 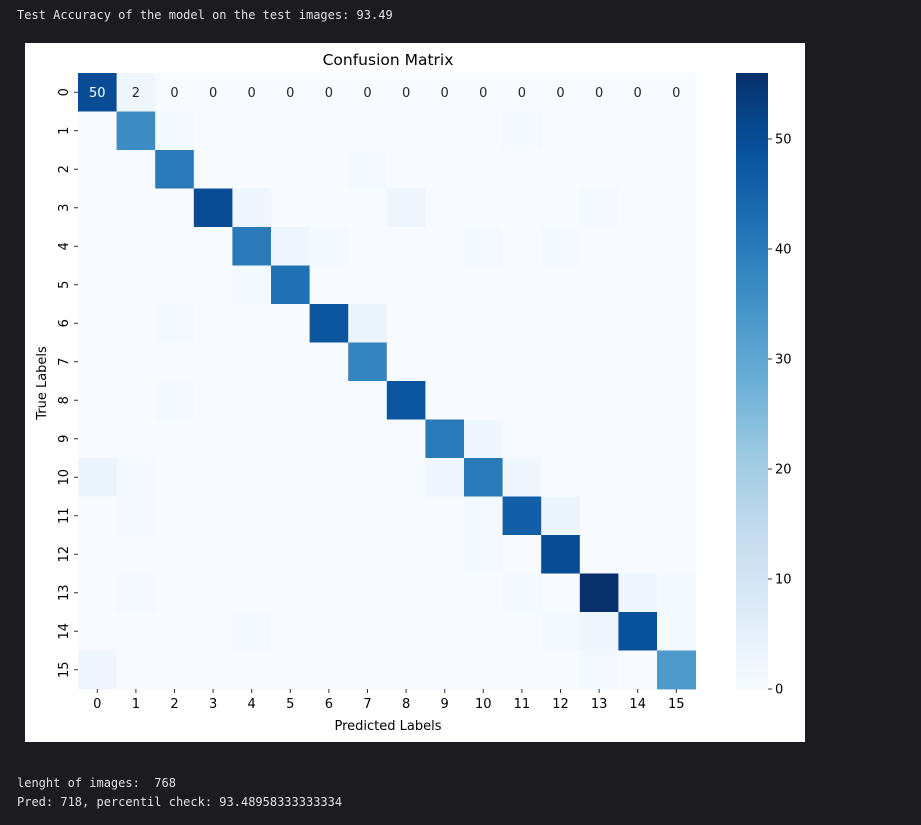 What do you see at coordinates (174, 704) in the screenshot?
I see `x-tick-label: 2` at bounding box center [174, 704].